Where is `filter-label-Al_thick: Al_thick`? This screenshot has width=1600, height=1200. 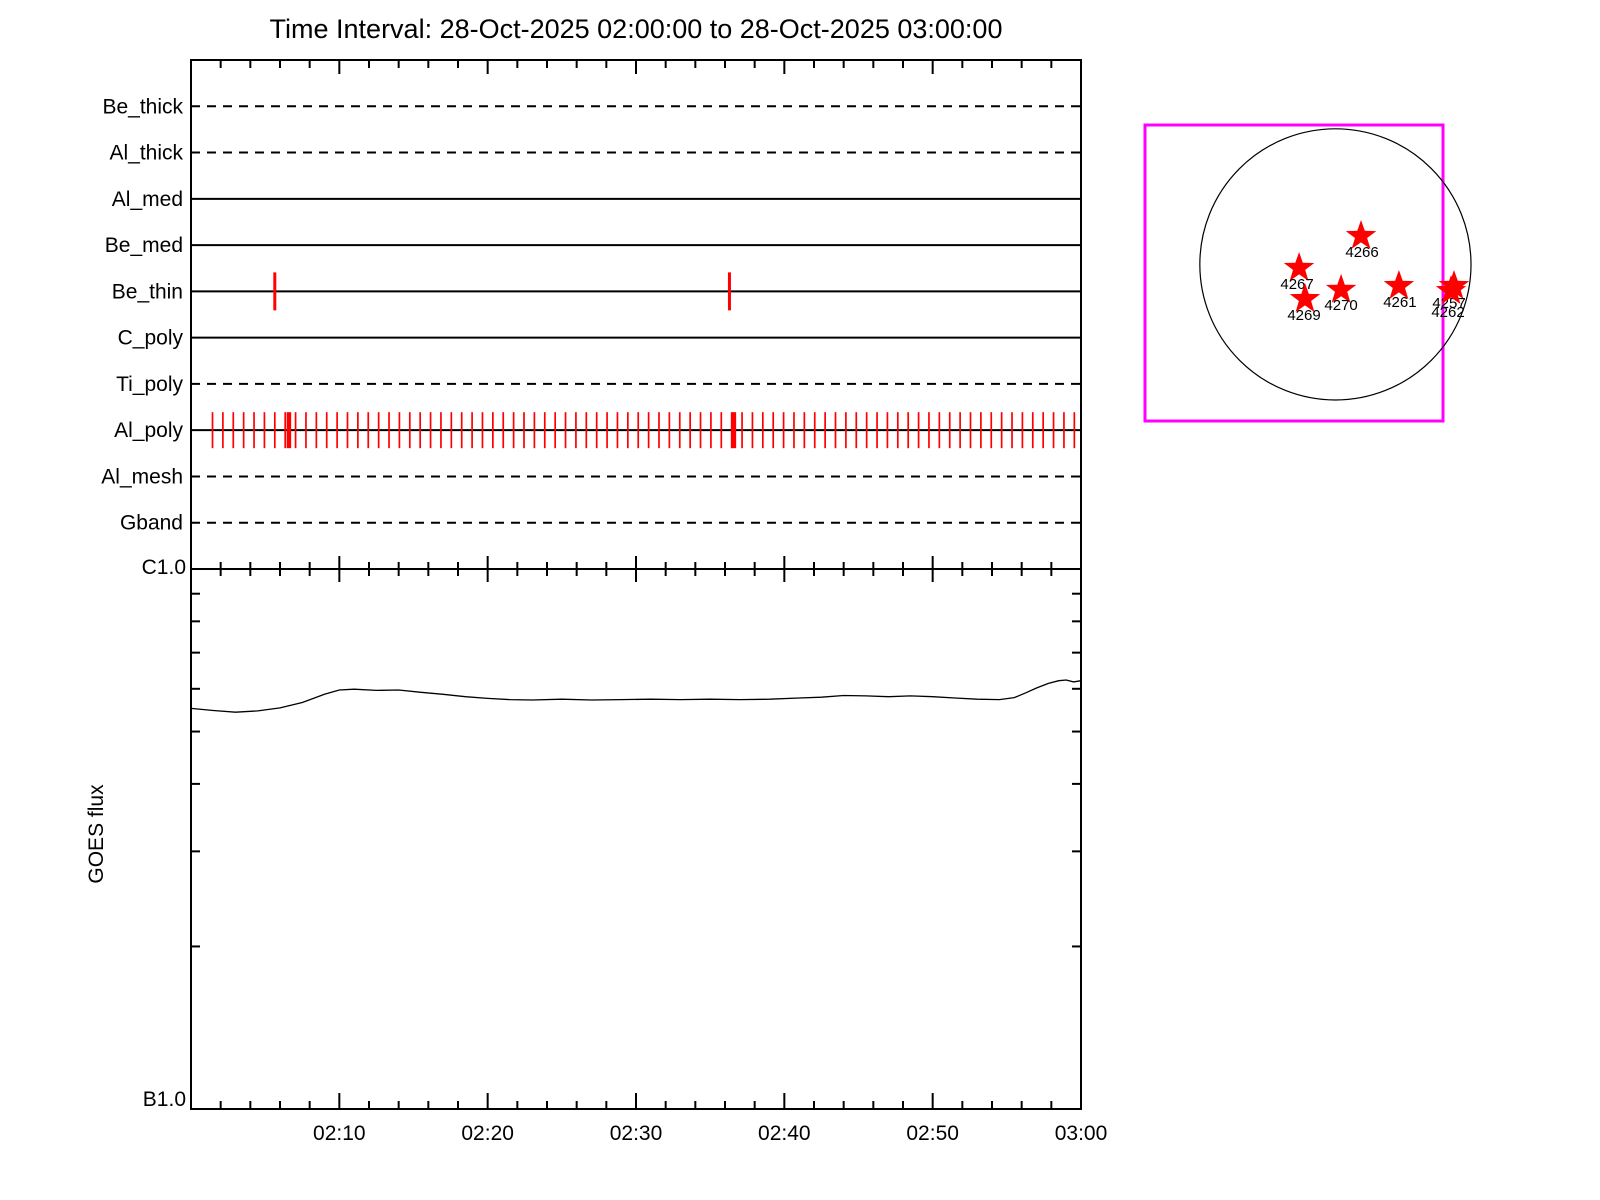 filter-label-Al_thick: Al_thick is located at coordinates (146, 153).